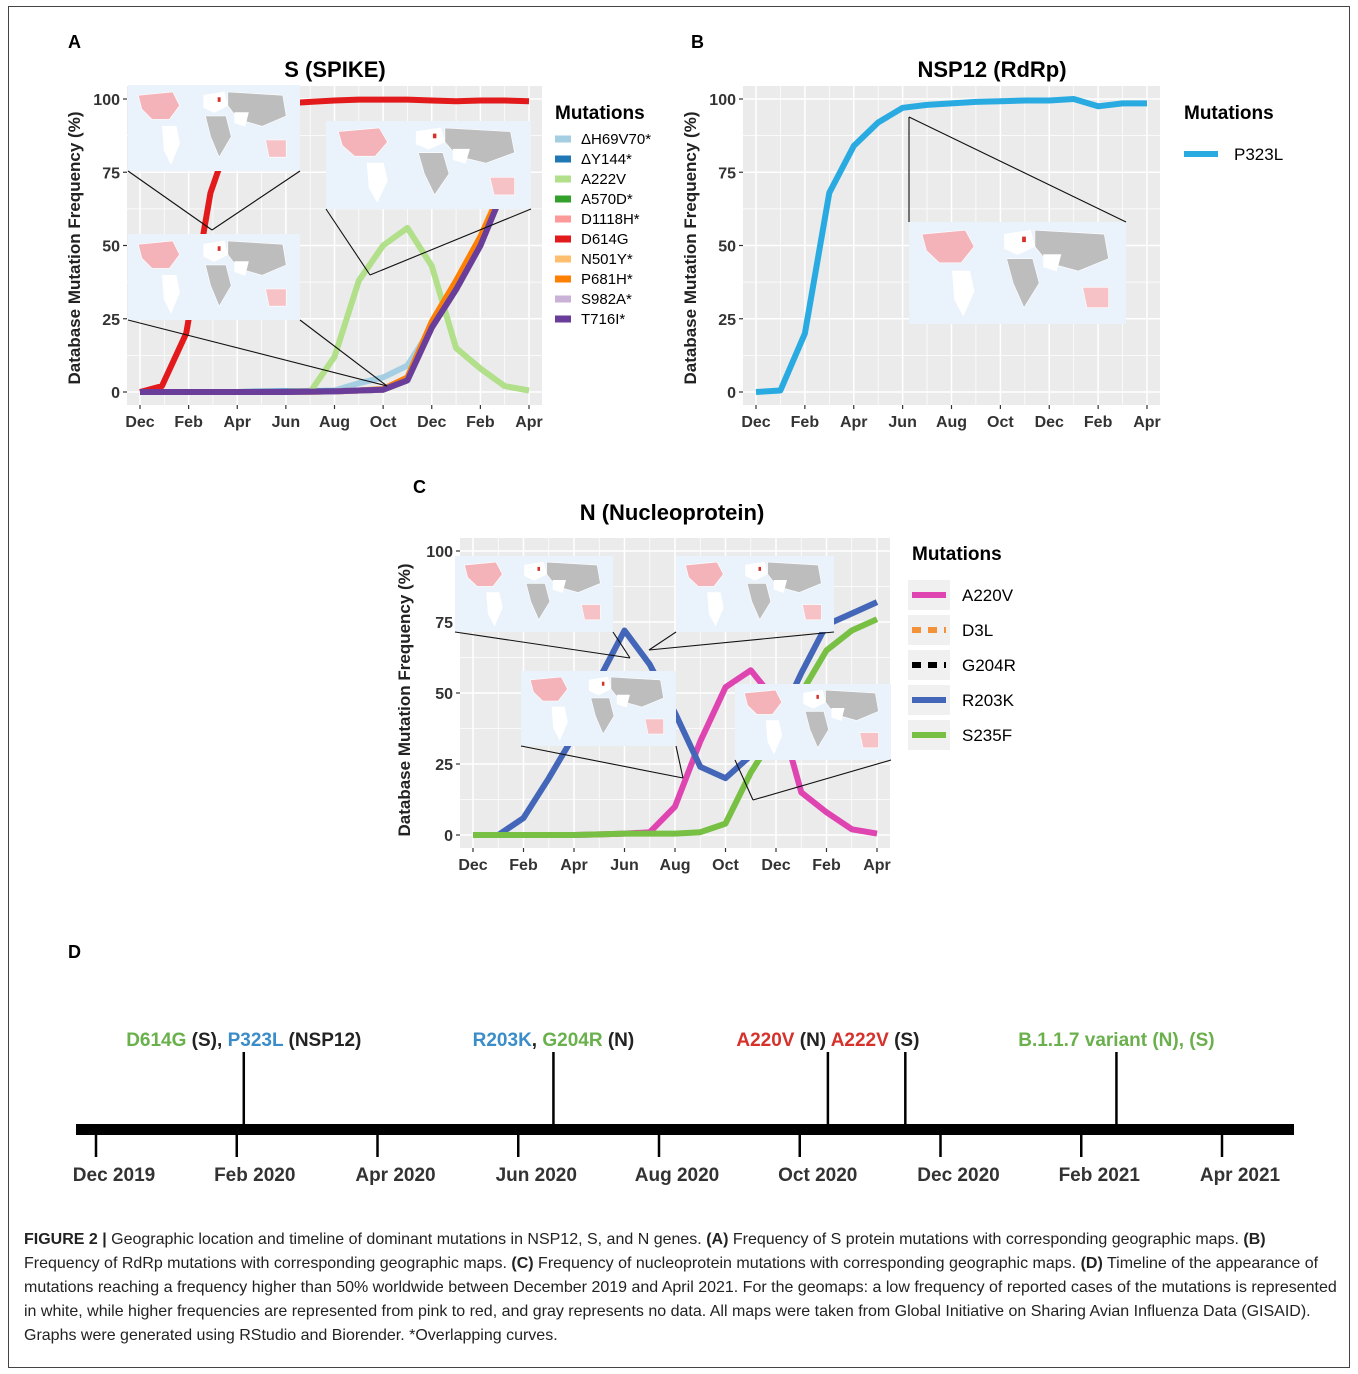 The width and height of the screenshot is (1358, 1374). What do you see at coordinates (607, 199) in the screenshot?
I see `legend-item-label: A570D*` at bounding box center [607, 199].